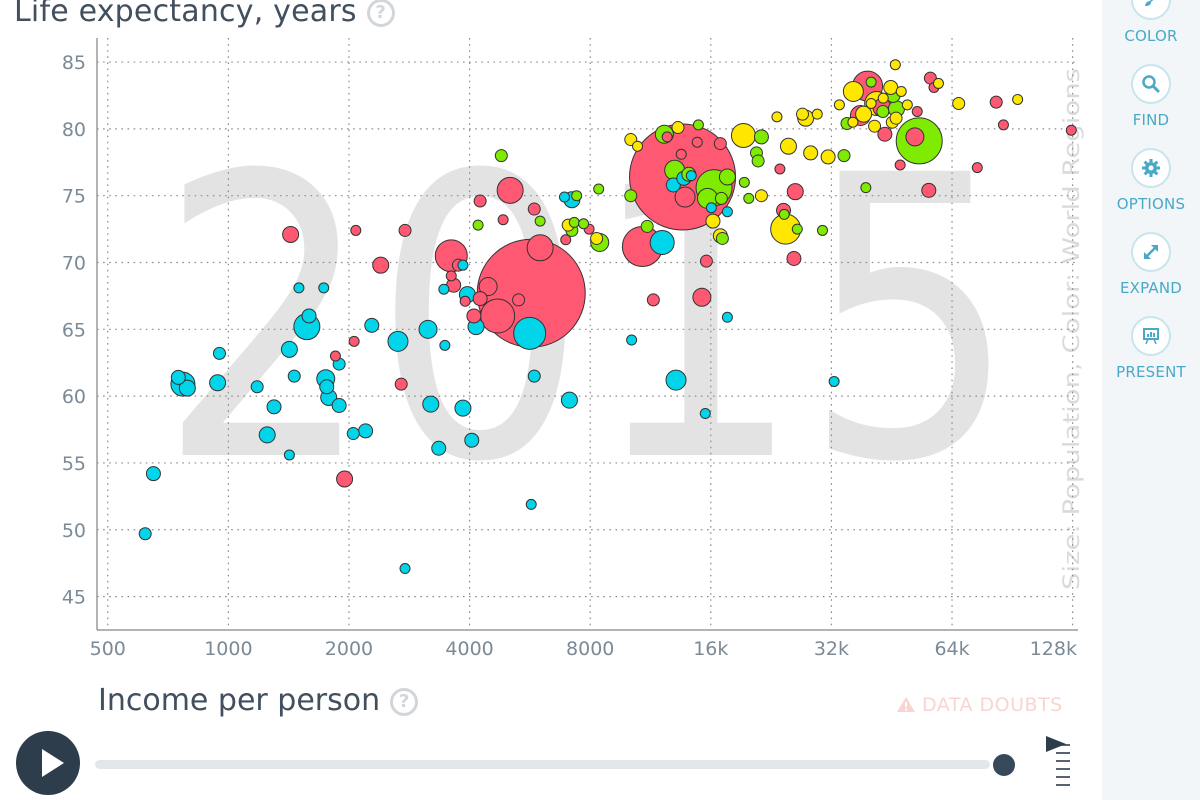 This screenshot has height=800, width=1200. Describe the element at coordinates (469, 649) in the screenshot. I see `x-tick-label: 4000` at that location.